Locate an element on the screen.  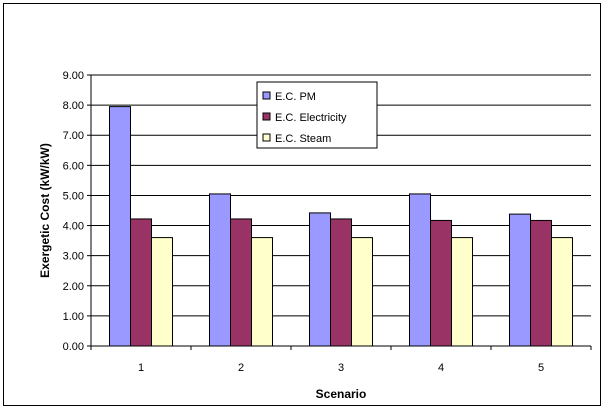
y-tick-label: 4.00 is located at coordinates (73, 227).